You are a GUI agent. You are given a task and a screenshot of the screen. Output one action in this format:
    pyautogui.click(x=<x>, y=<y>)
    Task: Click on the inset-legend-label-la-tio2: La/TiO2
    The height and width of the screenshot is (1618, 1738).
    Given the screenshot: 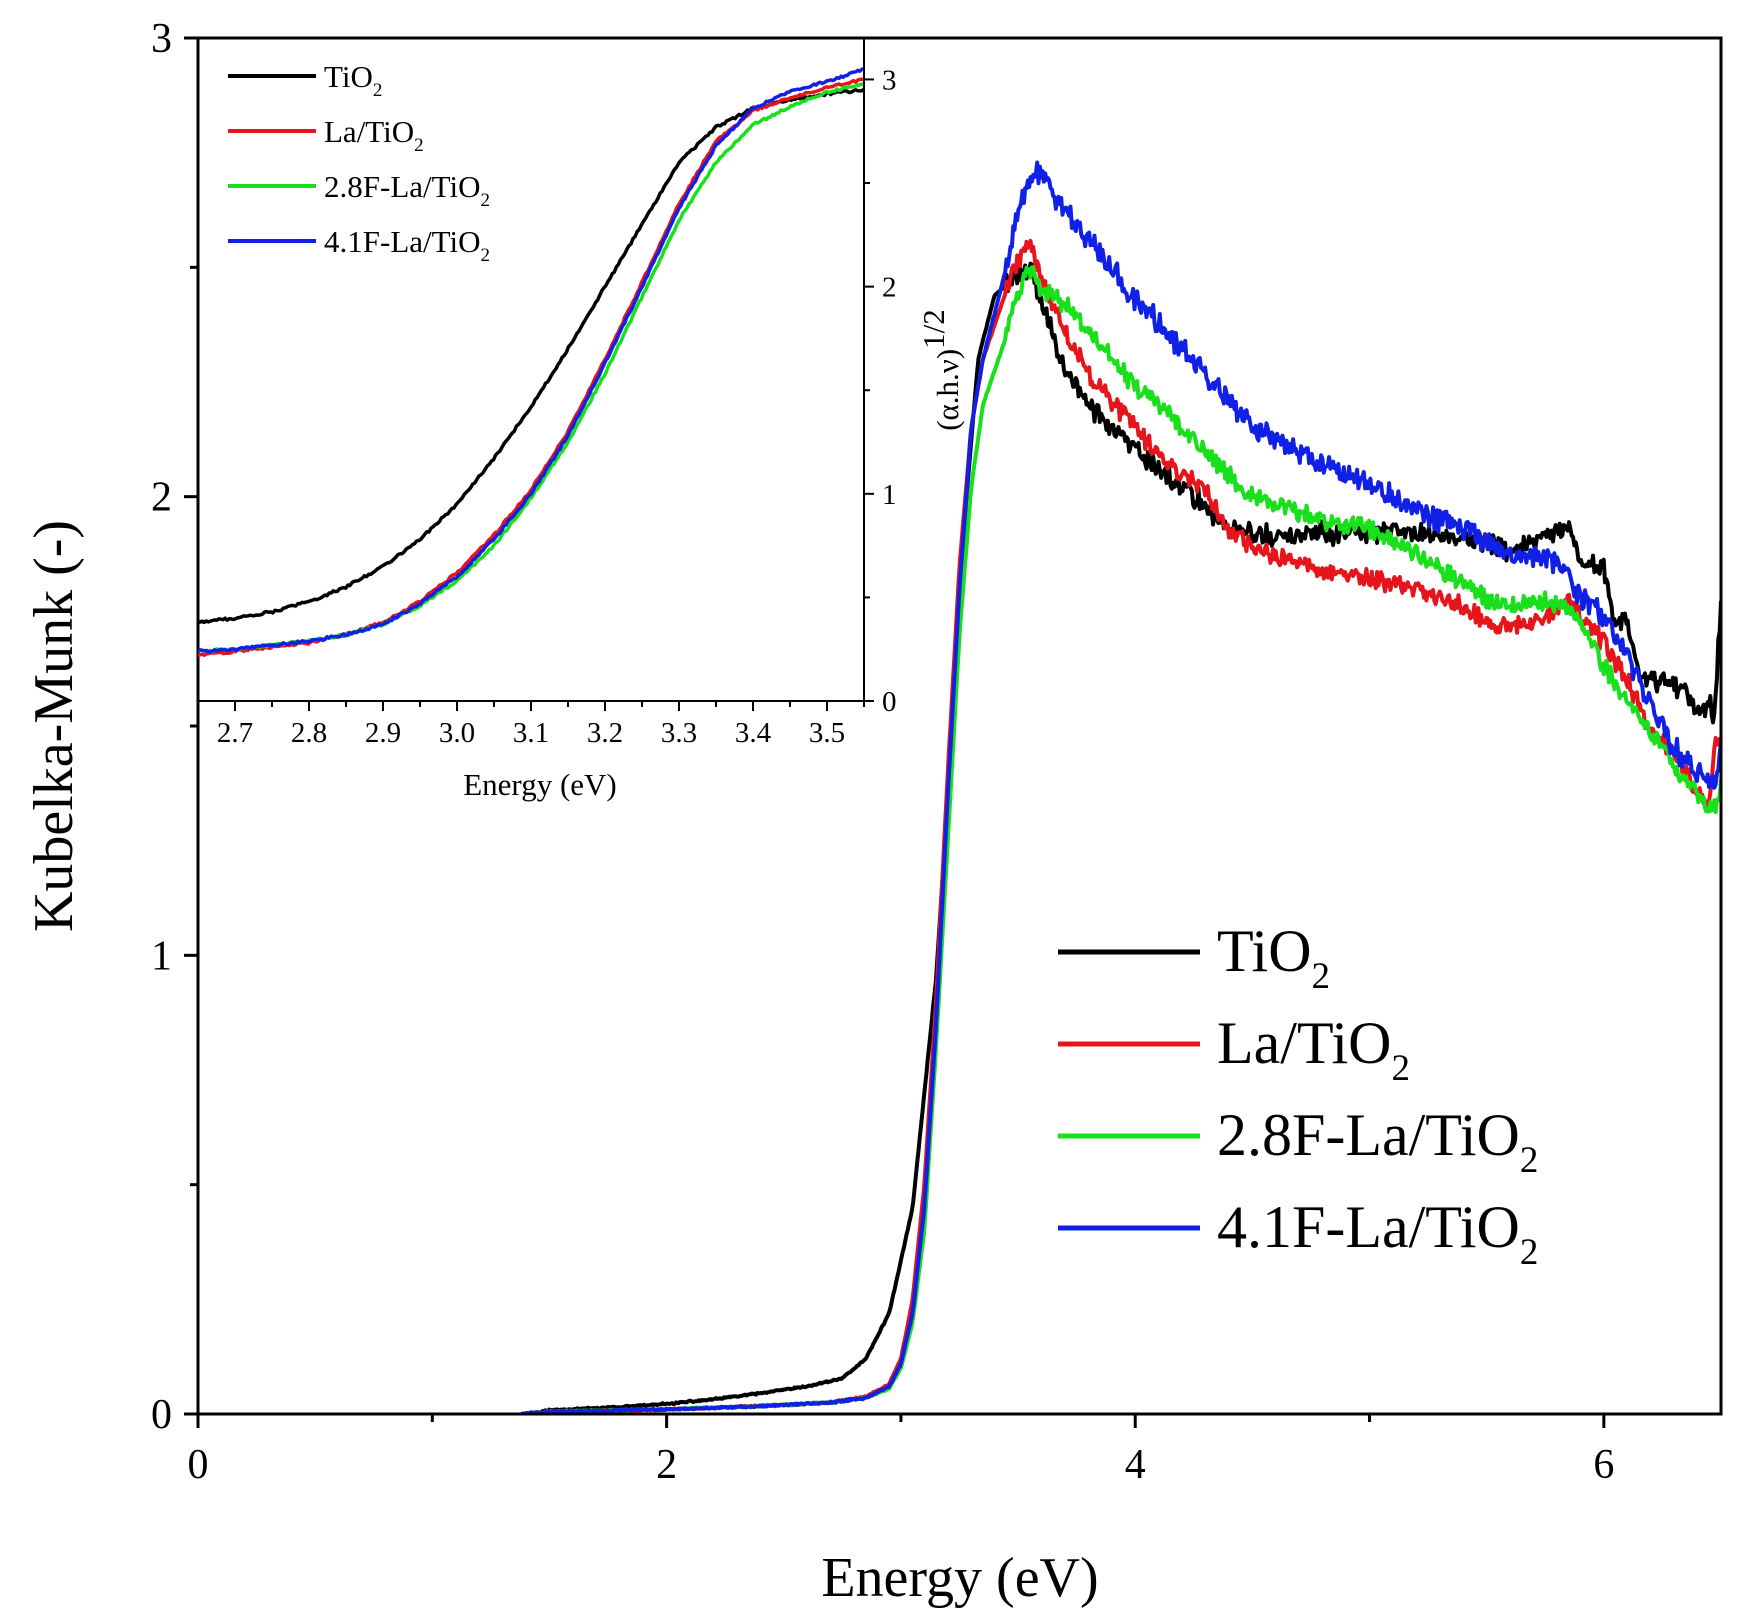 What is the action you would take?
    pyautogui.click(x=374, y=135)
    